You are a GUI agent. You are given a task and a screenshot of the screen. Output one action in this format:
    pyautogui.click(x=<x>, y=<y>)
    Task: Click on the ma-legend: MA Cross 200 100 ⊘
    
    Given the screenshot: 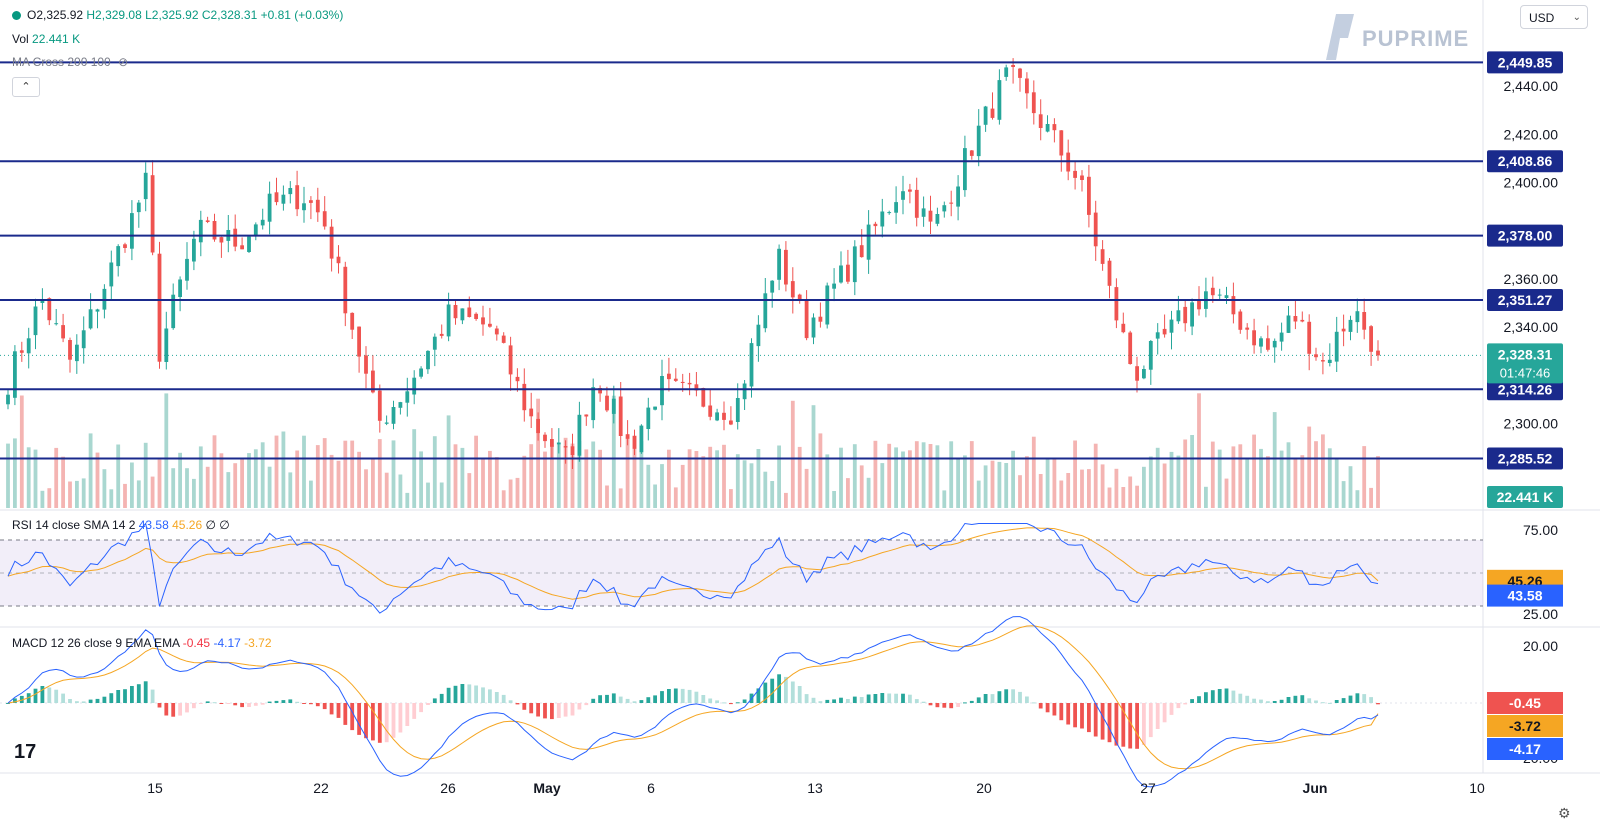 What is the action you would take?
    pyautogui.click(x=70, y=62)
    